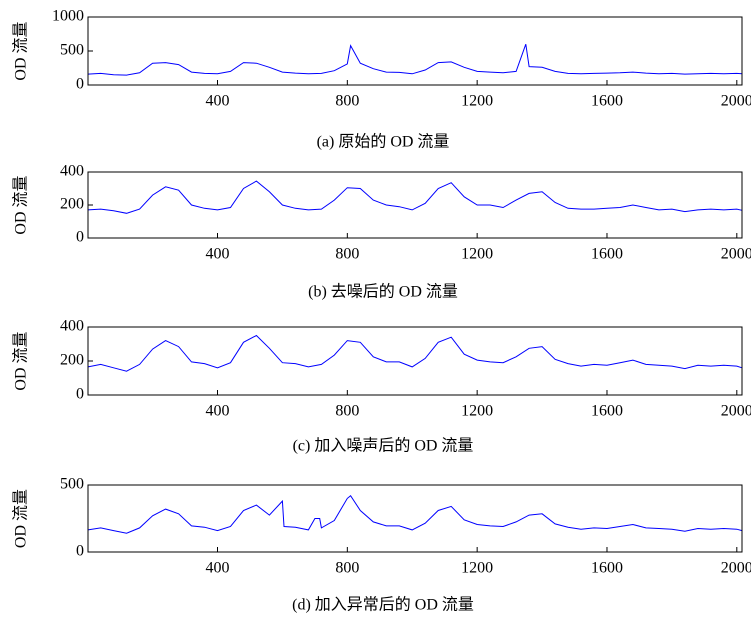 The image size is (751, 619). I want to click on subplot-caption: (b) 去噪后的 OD 流量, so click(383, 292).